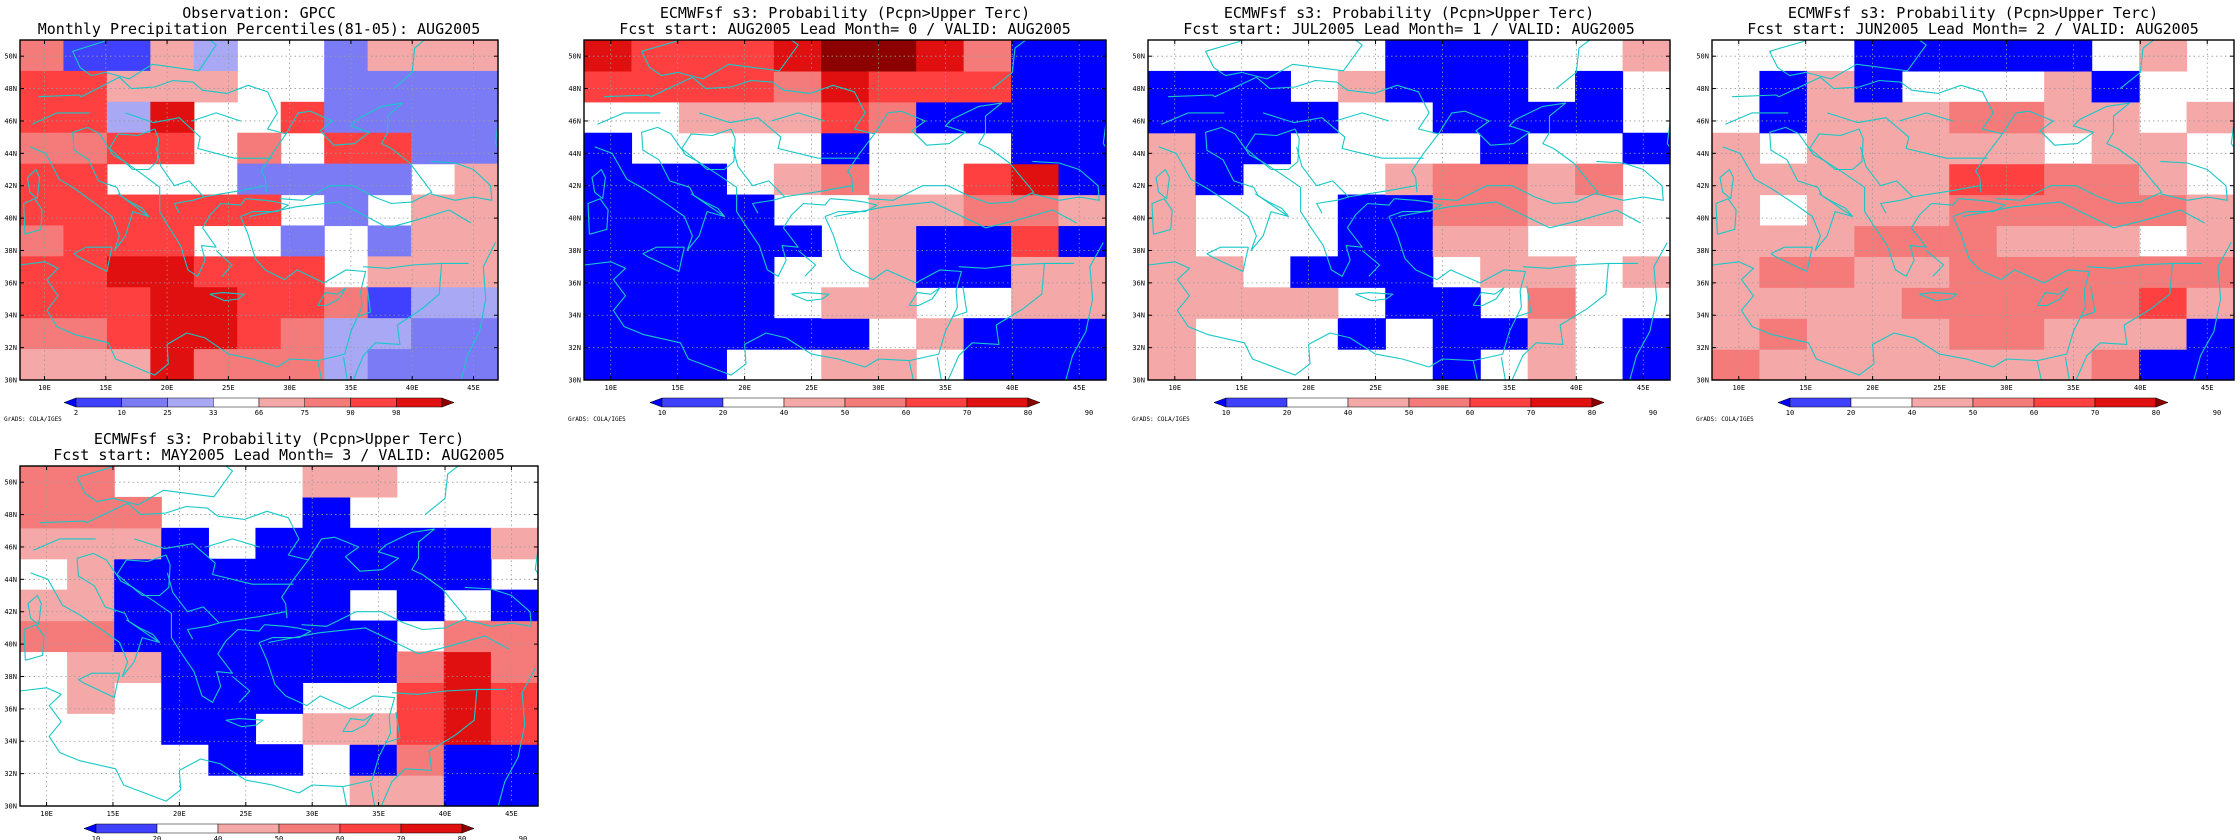 The width and height of the screenshot is (2240, 840). Describe the element at coordinates (1973, 210) in the screenshot. I see `axis-ticks` at that location.